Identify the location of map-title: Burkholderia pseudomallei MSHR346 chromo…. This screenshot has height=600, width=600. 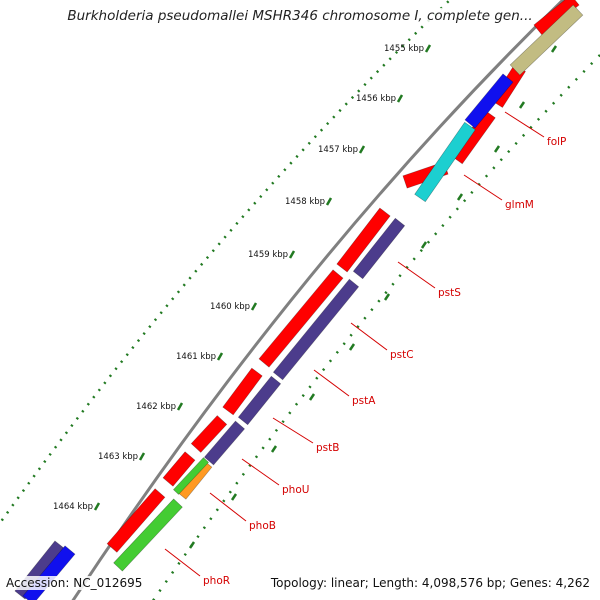
(300, 16).